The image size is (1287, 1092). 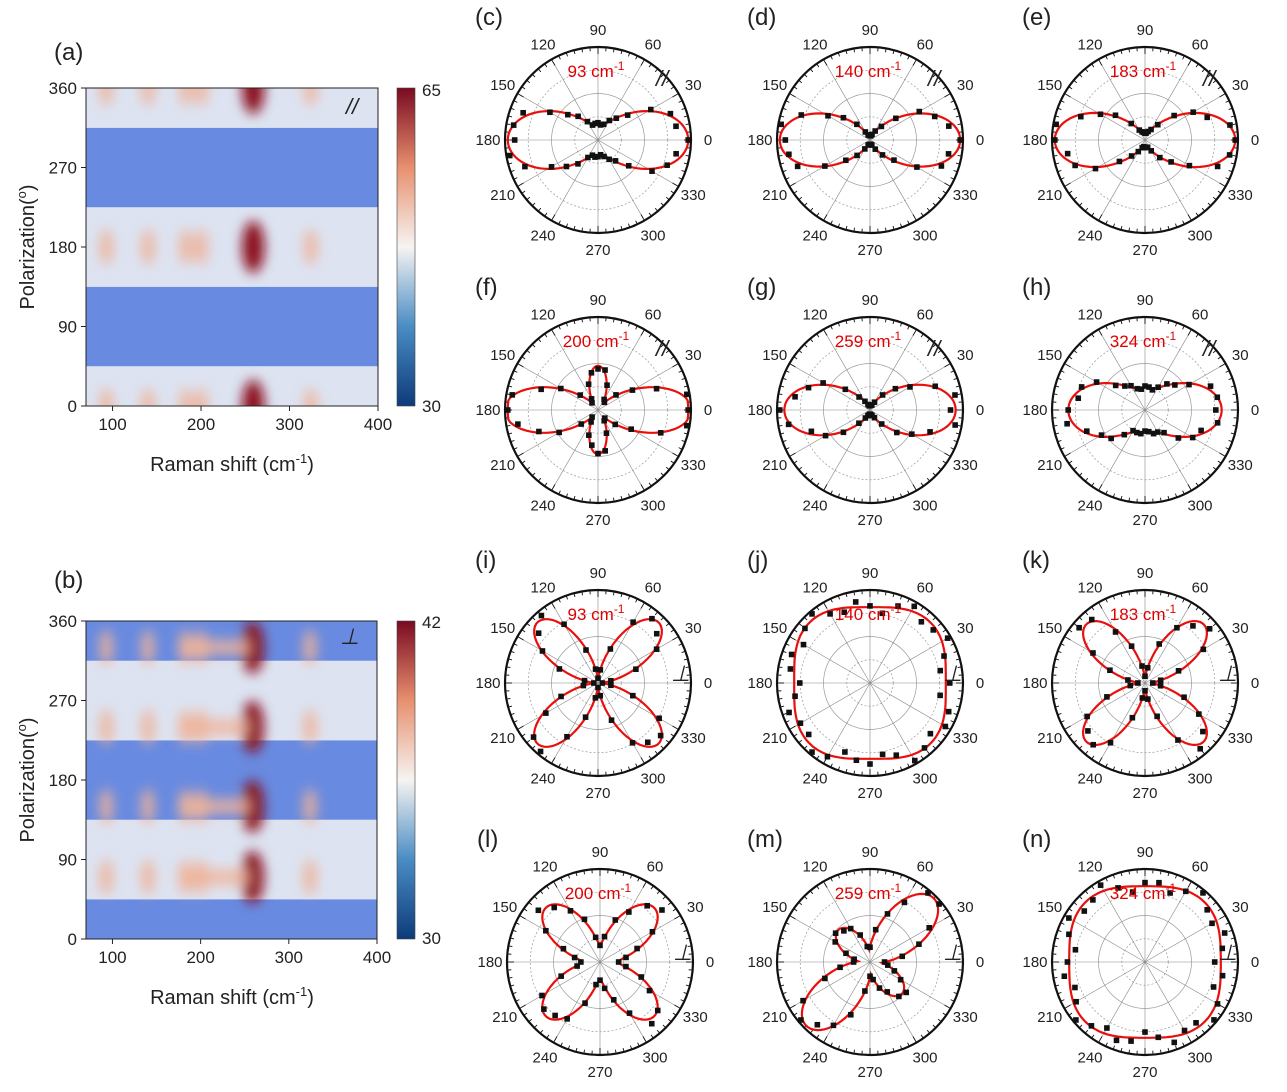 I want to click on polar-angle-label: 270, so click(x=869, y=1072).